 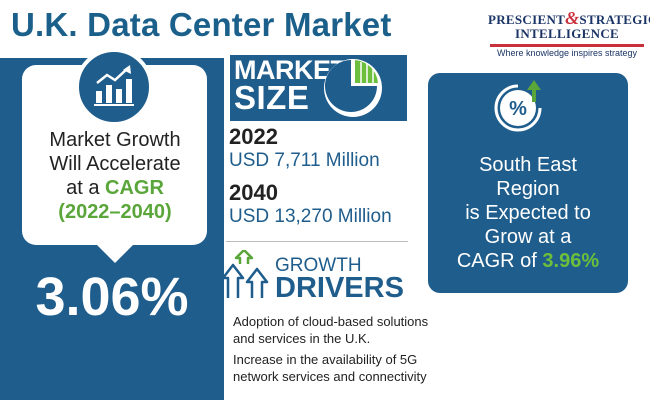 I want to click on logo-word2: STRATEGIC, so click(x=614, y=19).